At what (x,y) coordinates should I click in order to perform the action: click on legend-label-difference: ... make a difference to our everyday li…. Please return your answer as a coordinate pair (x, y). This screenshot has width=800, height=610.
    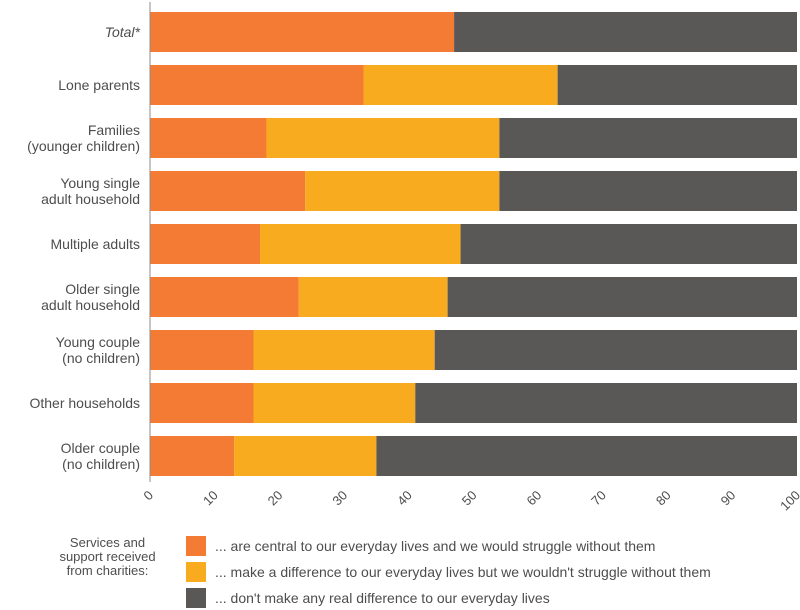
    Looking at the image, I should click on (463, 572).